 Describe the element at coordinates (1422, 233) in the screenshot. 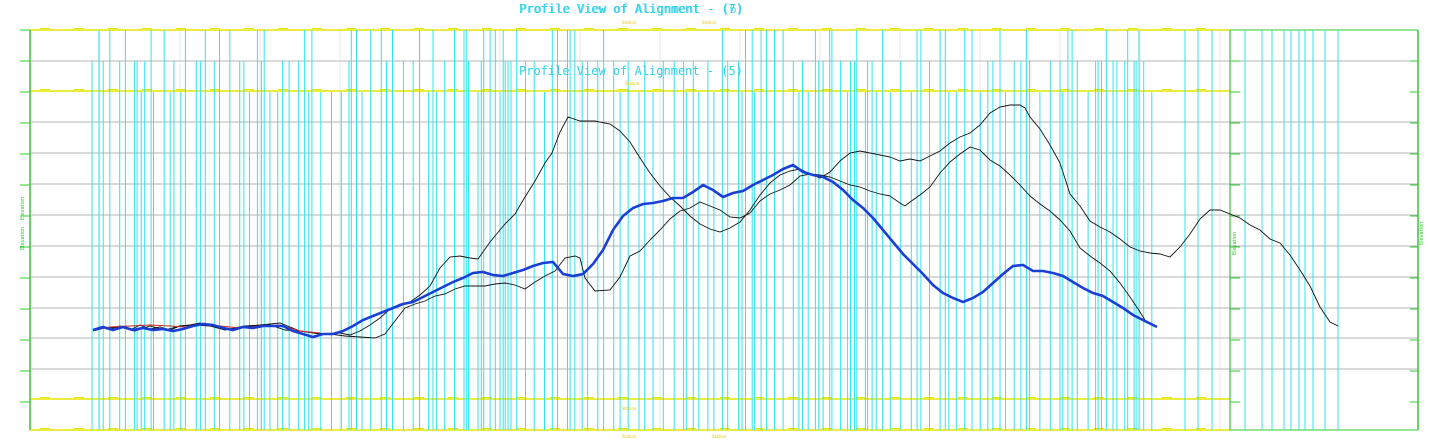

I see `elevation-label-right: Elevation` at that location.